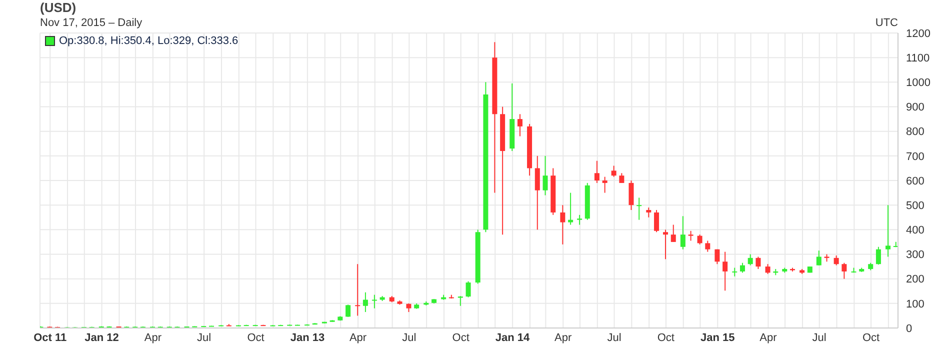 The height and width of the screenshot is (348, 940). What do you see at coordinates (915, 156) in the screenshot?
I see `y-tick-label: 700` at bounding box center [915, 156].